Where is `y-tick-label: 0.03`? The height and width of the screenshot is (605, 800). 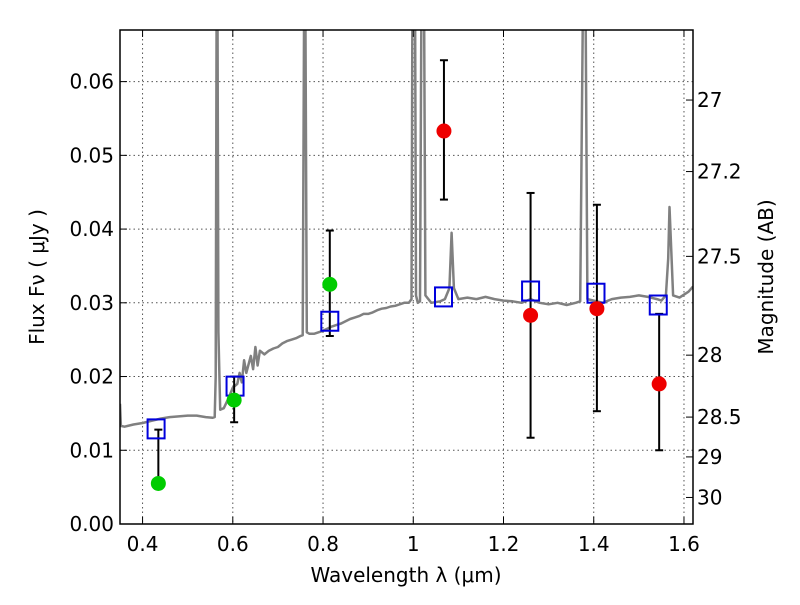 y-tick-label: 0.03 is located at coordinates (91, 303).